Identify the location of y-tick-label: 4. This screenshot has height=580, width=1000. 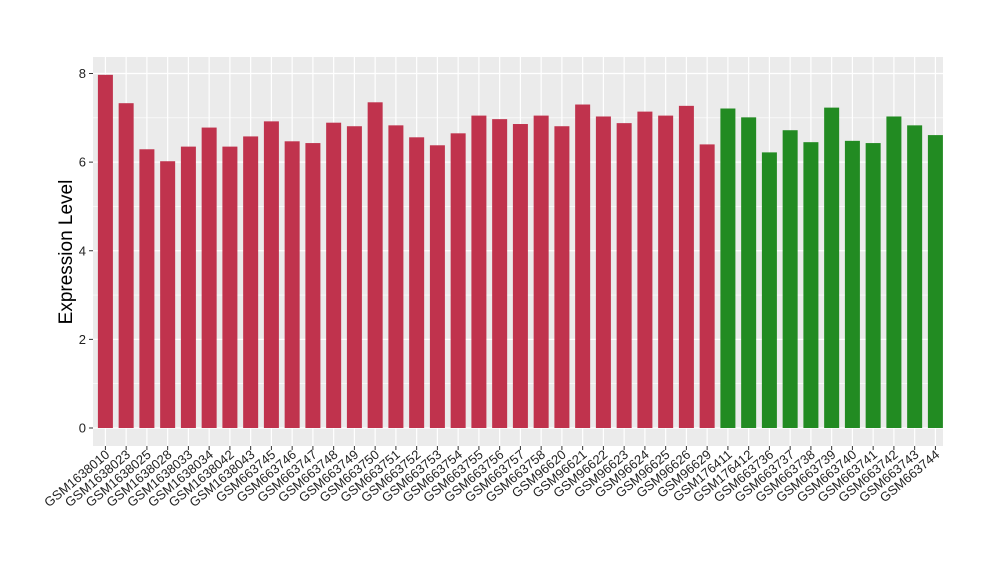
(82, 250).